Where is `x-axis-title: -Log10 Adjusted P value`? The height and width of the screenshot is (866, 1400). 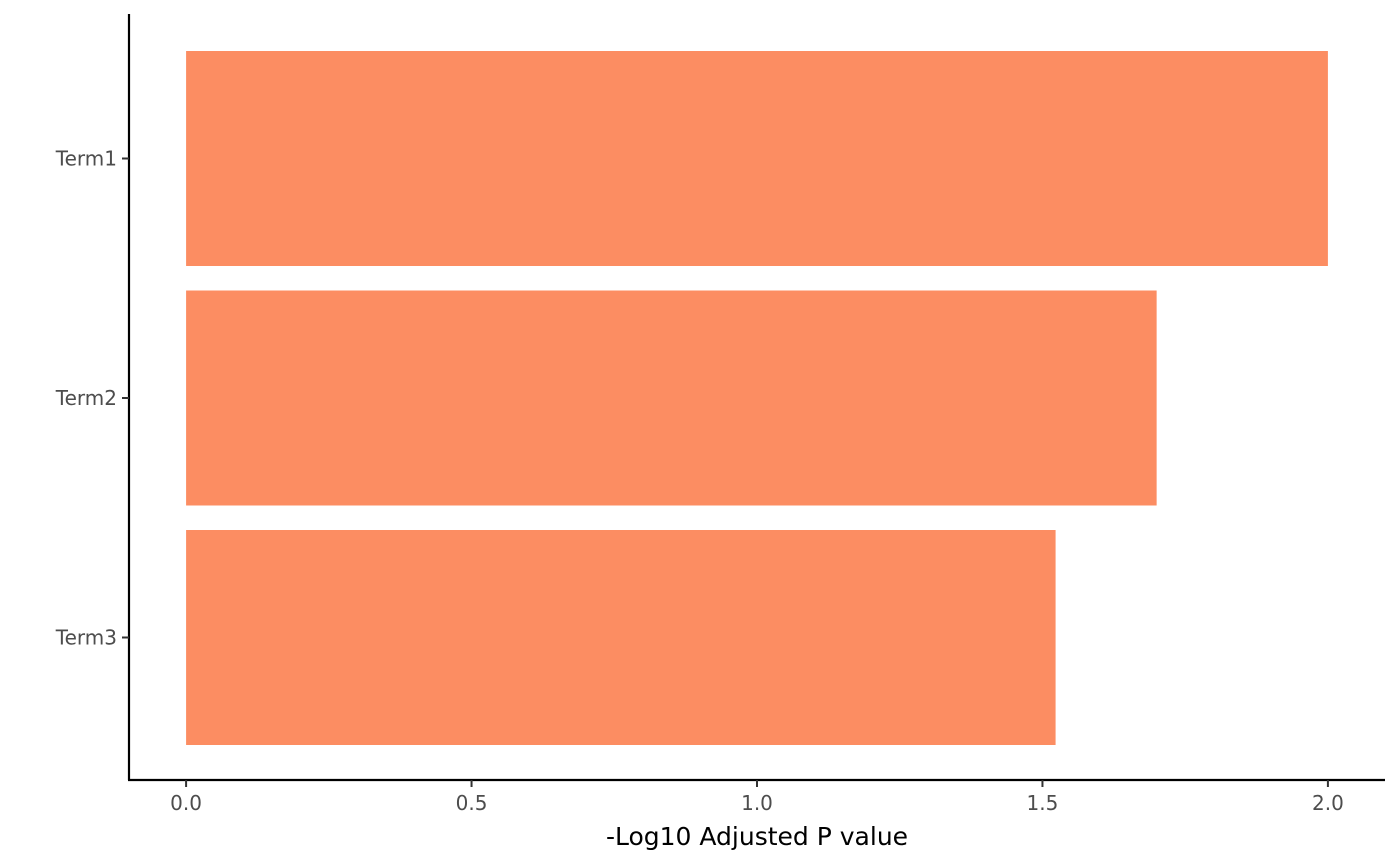
x-axis-title: -Log10 Adjusted P value is located at coordinates (757, 836).